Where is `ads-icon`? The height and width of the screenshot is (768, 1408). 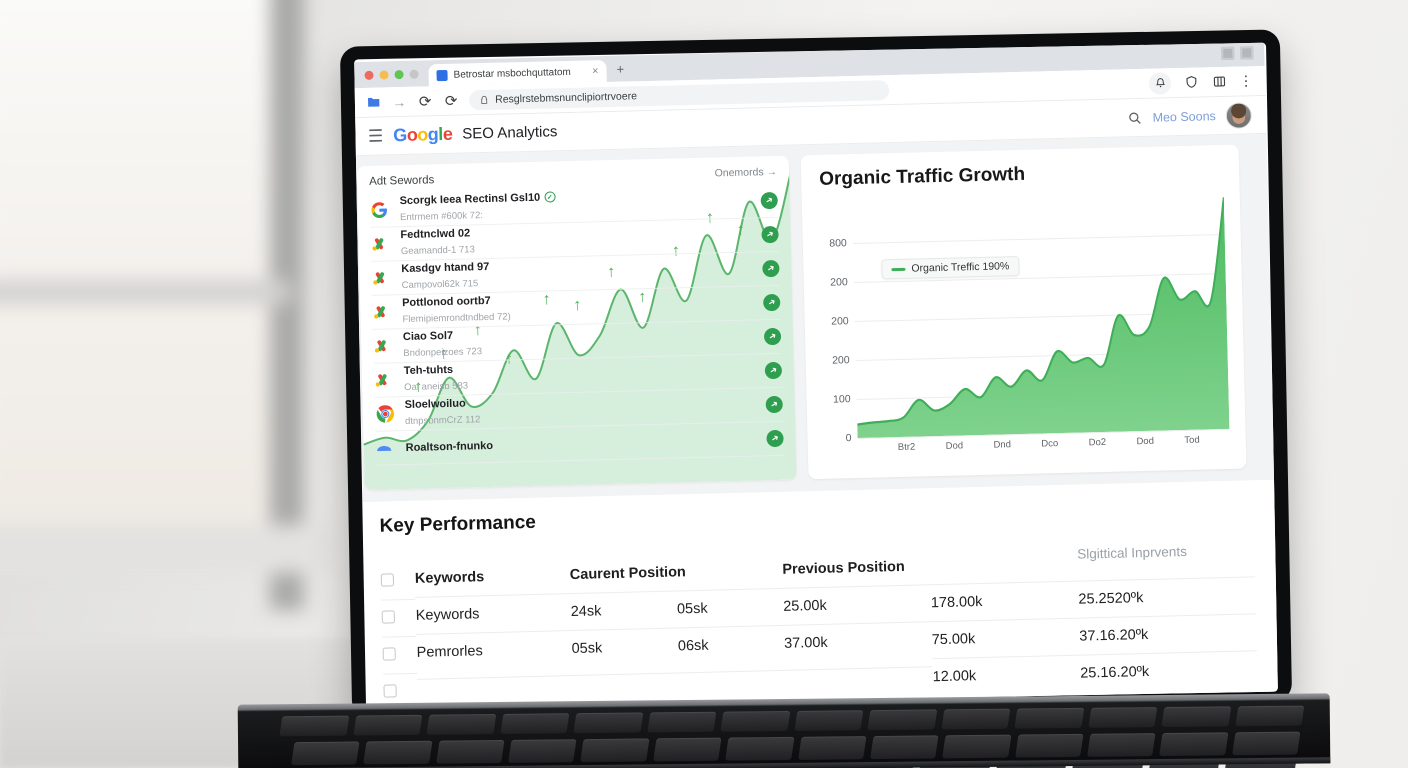
ads-icon is located at coordinates (382, 278).